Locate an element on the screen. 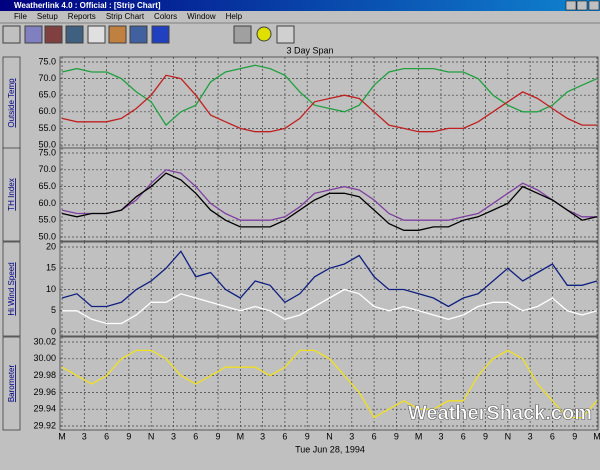 The width and height of the screenshot is (600, 470). menu-item: File is located at coordinates (20, 16).